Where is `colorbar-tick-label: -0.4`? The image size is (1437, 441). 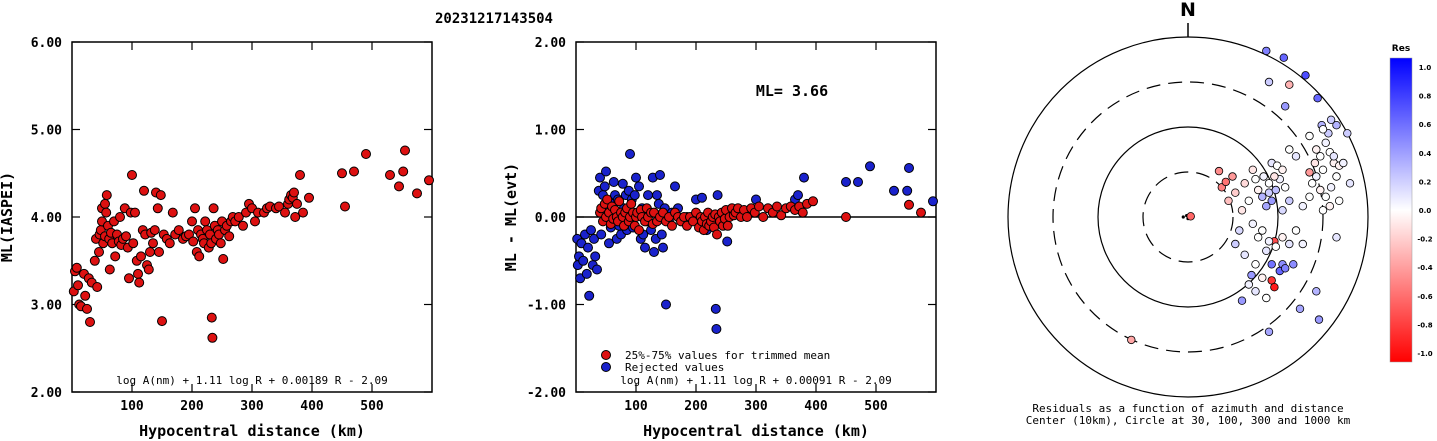 colorbar-tick-label: -0.4 is located at coordinates (1424, 268).